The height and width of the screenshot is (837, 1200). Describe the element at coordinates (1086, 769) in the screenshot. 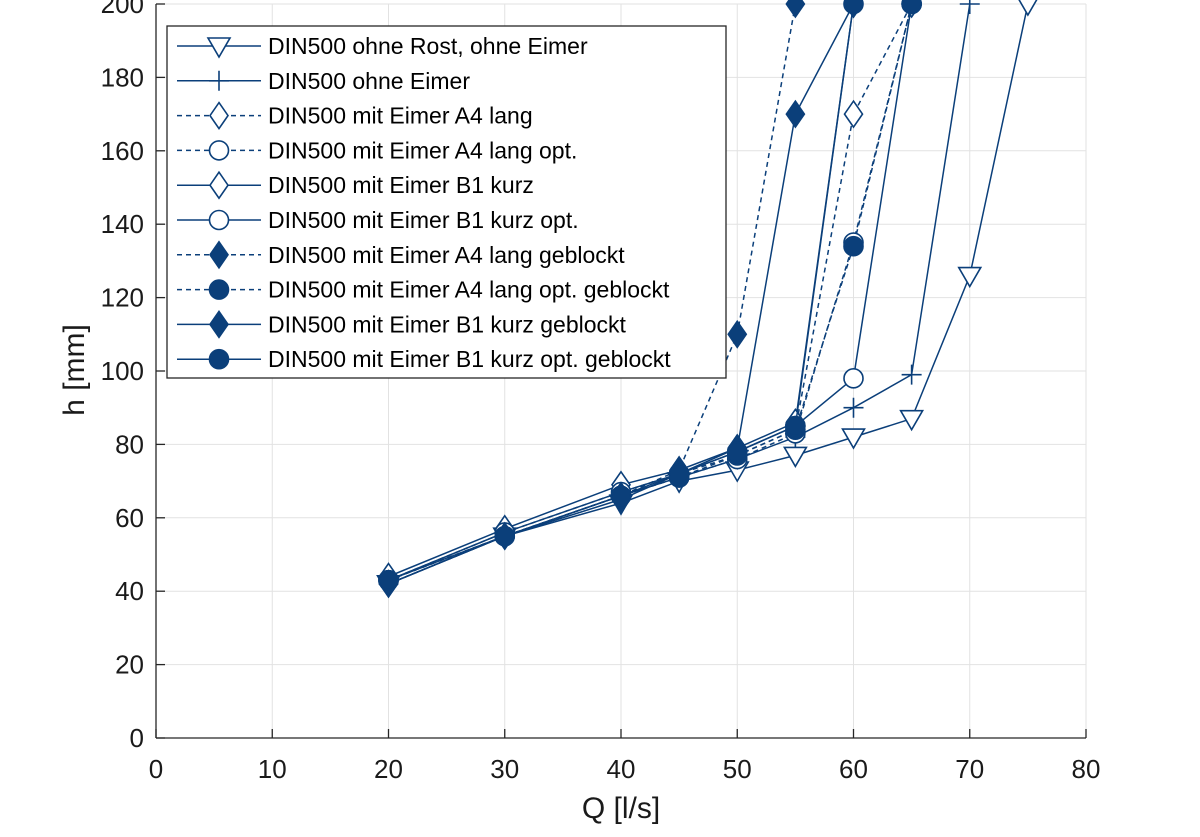

I see `x-tick-label: 80` at that location.